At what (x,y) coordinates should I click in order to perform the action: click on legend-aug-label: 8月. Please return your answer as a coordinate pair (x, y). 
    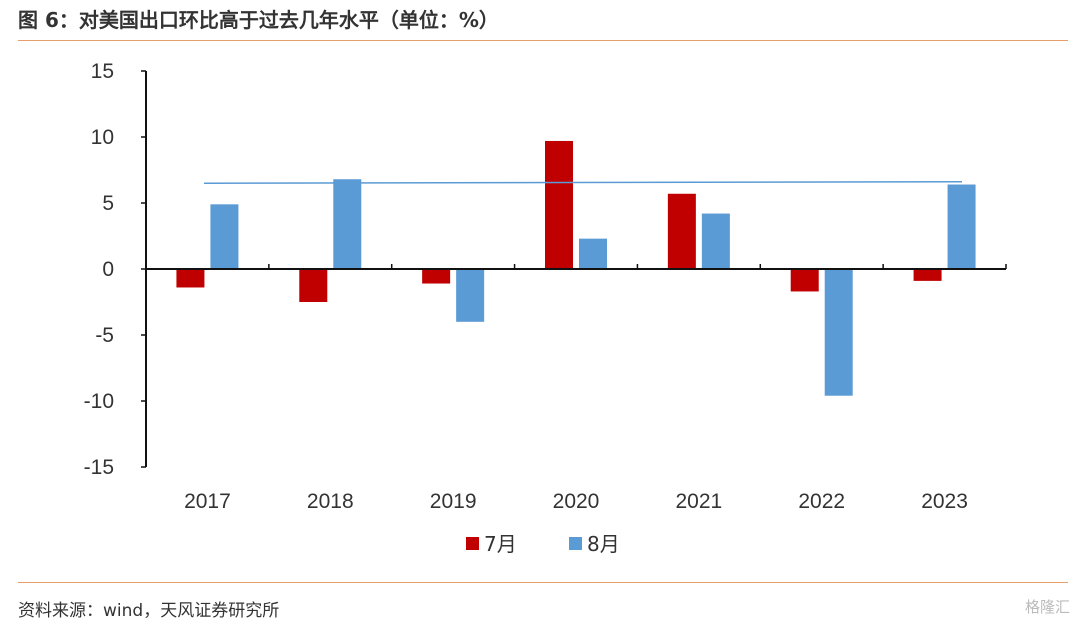
    Looking at the image, I should click on (603, 544).